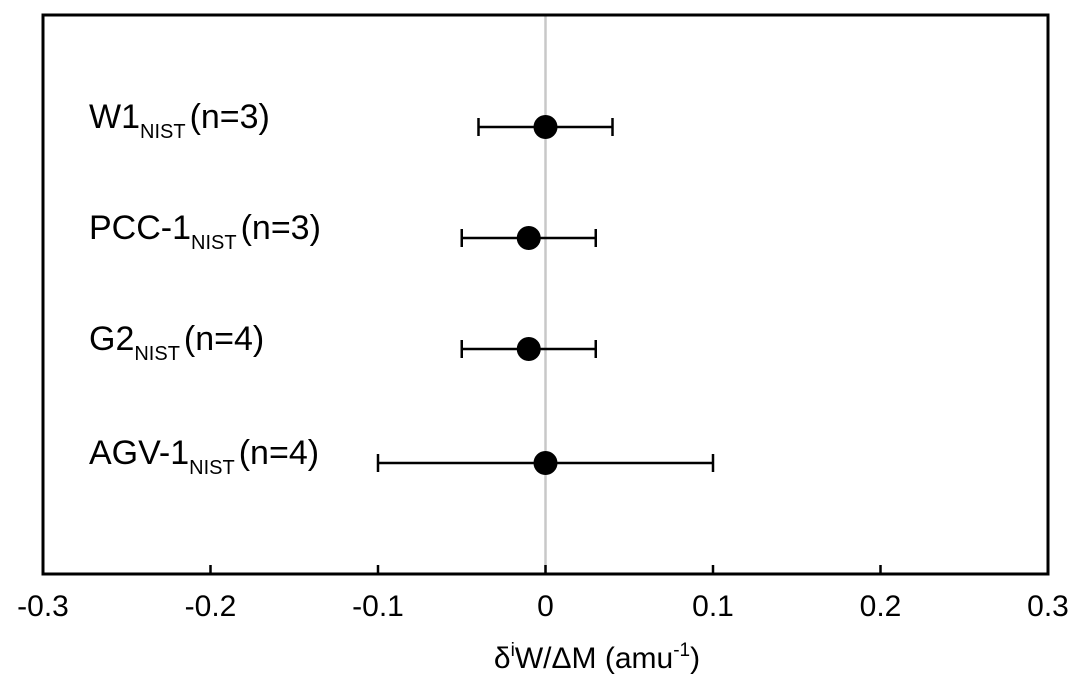 This screenshot has height=681, width=1074. I want to click on x-tick-label: 0.2, so click(881, 606).